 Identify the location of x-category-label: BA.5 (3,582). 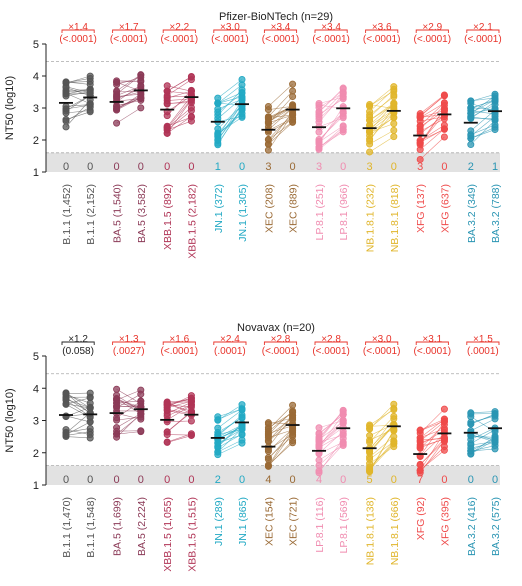
(142, 213).